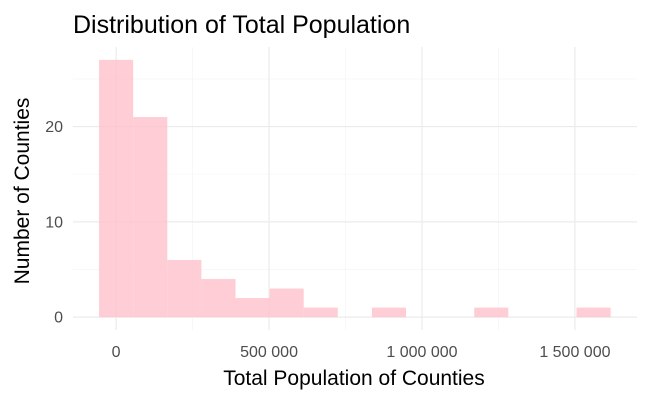  What do you see at coordinates (241, 25) in the screenshot?
I see `chart-title: Distribution of Total Population` at bounding box center [241, 25].